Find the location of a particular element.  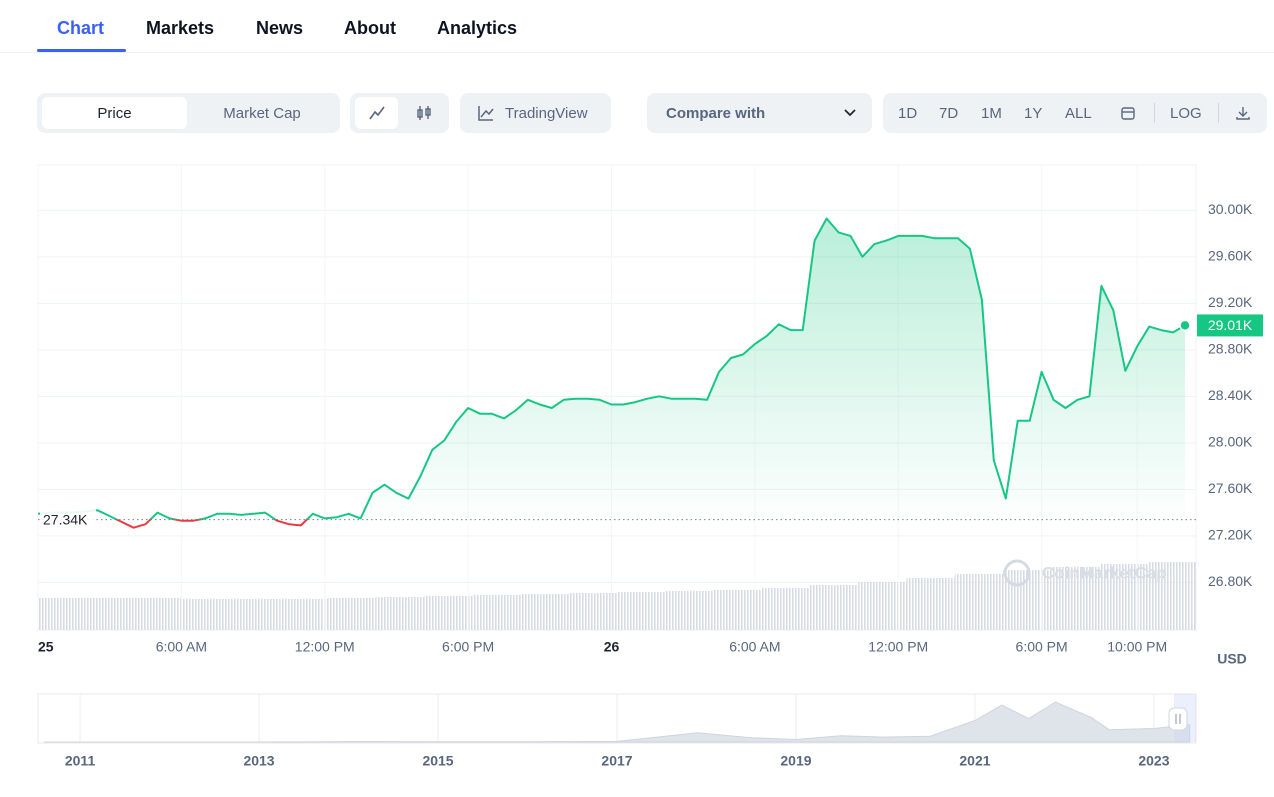

navigator-tick-label: 2021 is located at coordinates (974, 761).